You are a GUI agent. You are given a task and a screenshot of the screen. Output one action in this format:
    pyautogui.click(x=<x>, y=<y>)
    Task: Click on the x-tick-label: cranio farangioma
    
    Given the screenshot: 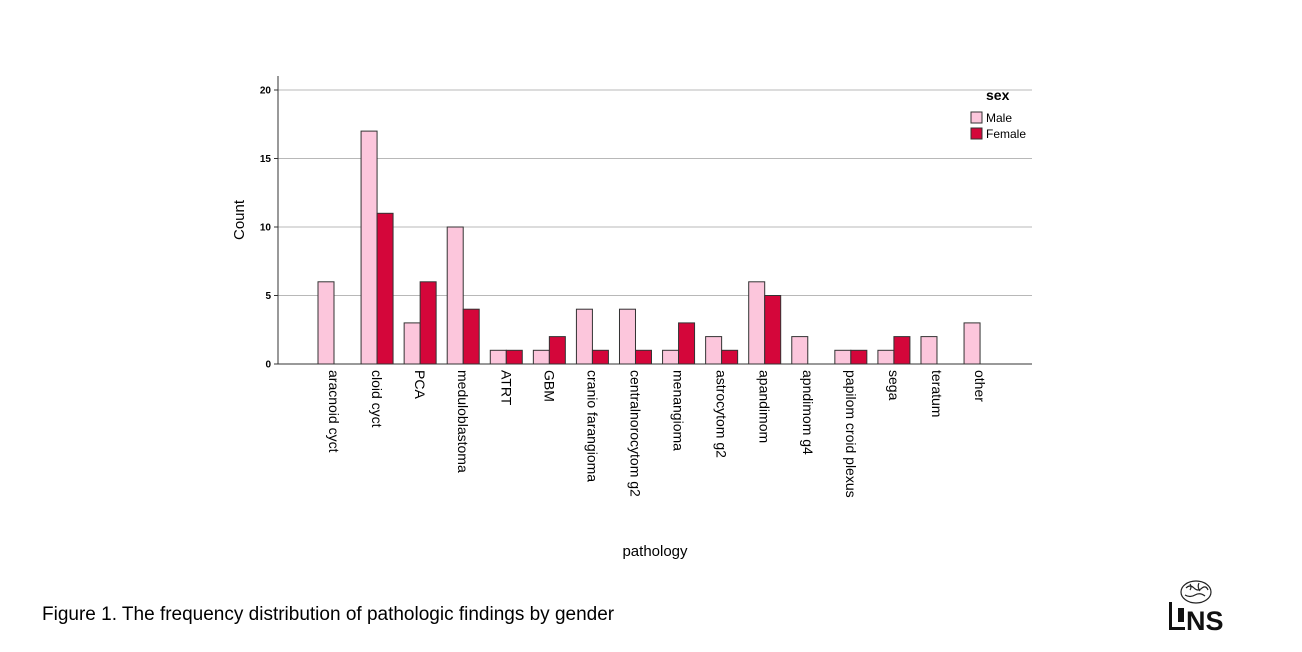 What is the action you would take?
    pyautogui.click(x=592, y=426)
    